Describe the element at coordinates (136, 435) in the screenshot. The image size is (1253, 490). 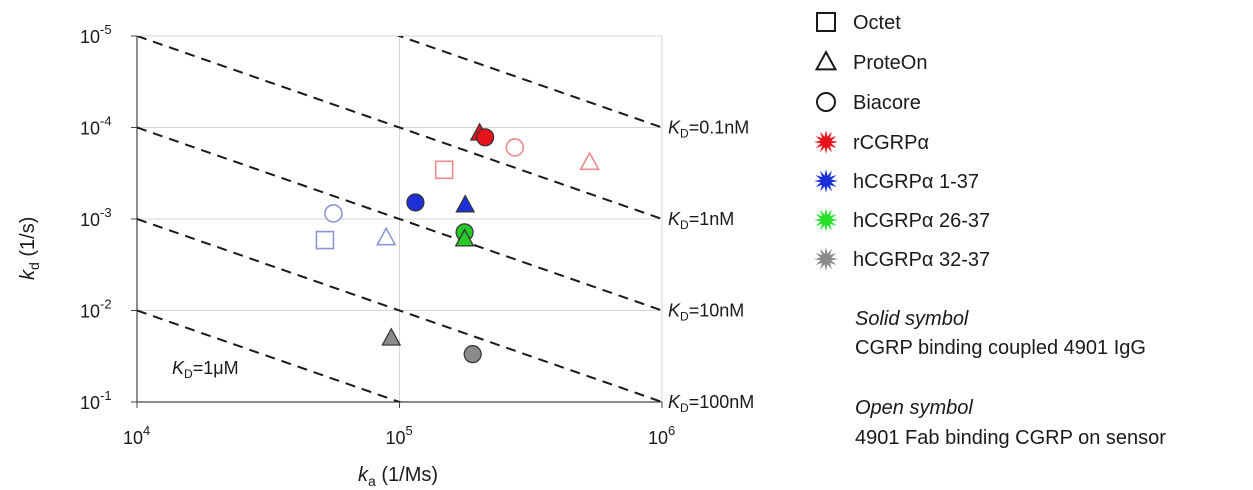
I see `x-tick-label: 10⁴` at that location.